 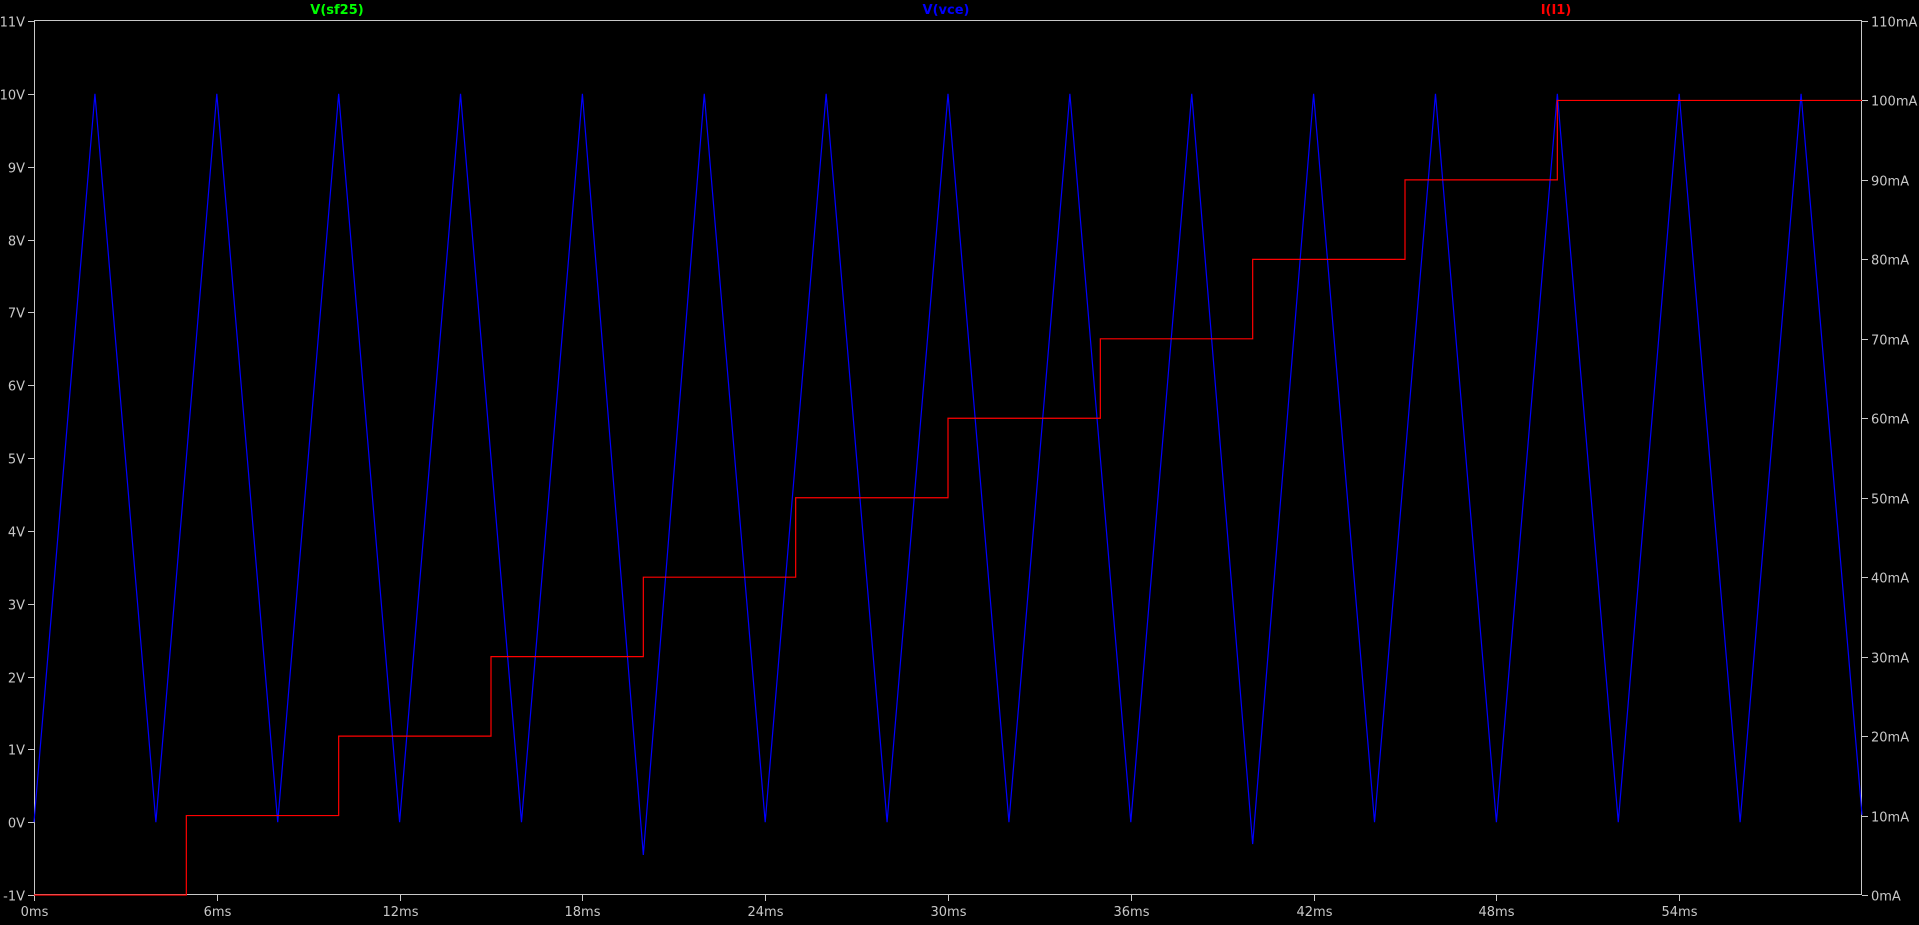 I want to click on left-tick-label: 2V, so click(x=16, y=679).